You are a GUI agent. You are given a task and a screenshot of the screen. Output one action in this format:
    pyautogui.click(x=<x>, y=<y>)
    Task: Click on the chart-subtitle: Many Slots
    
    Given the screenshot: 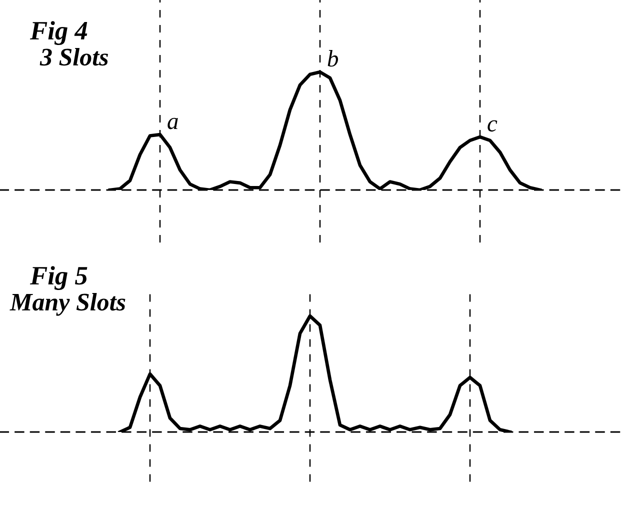 What is the action you would take?
    pyautogui.click(x=68, y=304)
    